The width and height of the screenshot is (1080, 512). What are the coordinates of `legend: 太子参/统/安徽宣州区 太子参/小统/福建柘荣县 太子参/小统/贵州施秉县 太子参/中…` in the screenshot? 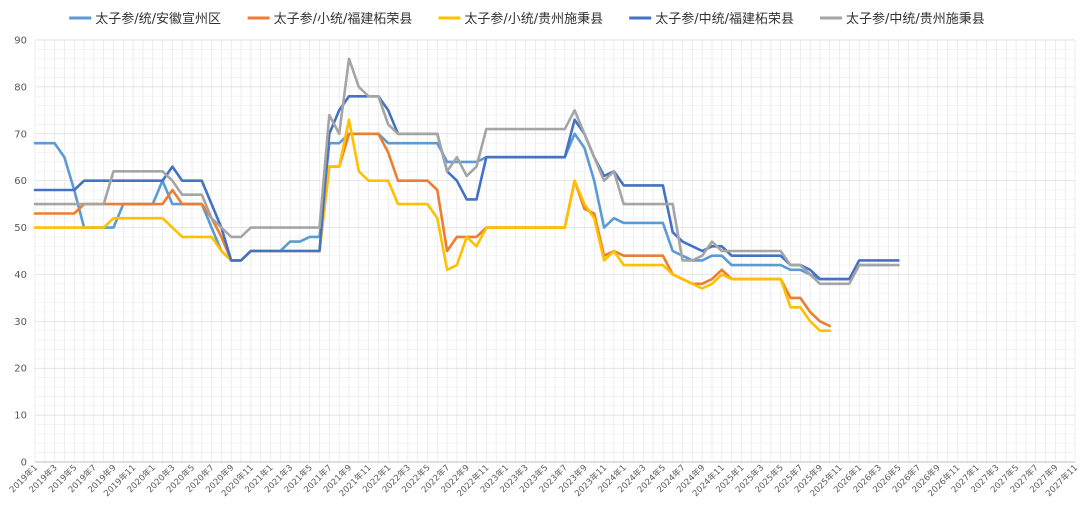 It's located at (527, 19).